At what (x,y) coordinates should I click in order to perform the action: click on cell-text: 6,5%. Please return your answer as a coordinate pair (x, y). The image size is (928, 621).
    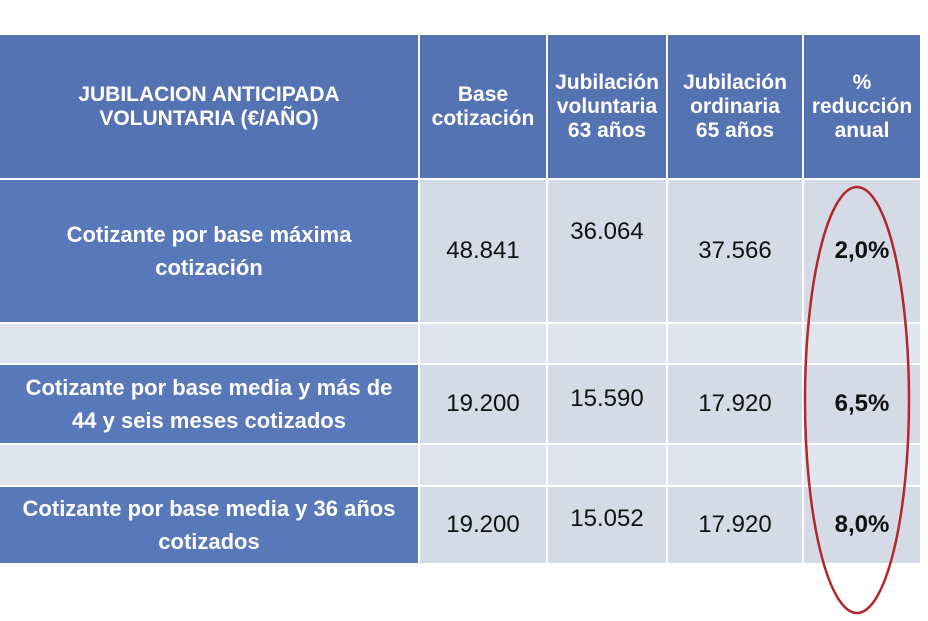
    Looking at the image, I should click on (862, 403).